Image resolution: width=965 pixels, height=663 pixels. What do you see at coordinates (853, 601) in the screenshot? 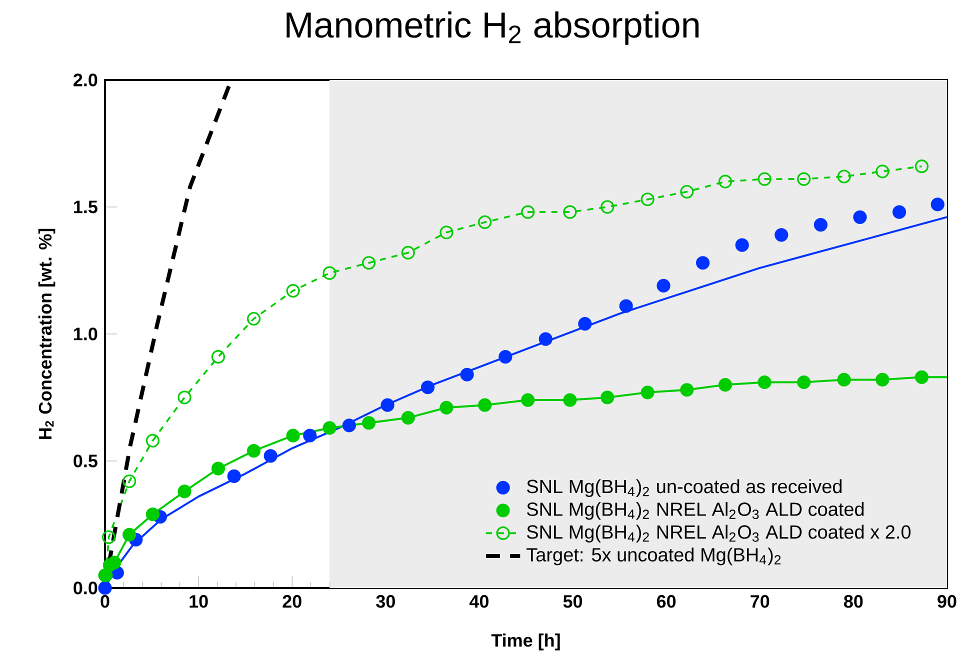
I see `x-tick-label: 80` at bounding box center [853, 601].